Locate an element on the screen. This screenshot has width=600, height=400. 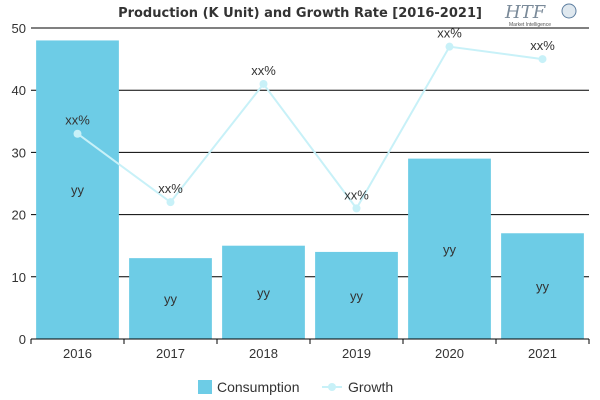
bar-label-2020: yy is located at coordinates (450, 249).